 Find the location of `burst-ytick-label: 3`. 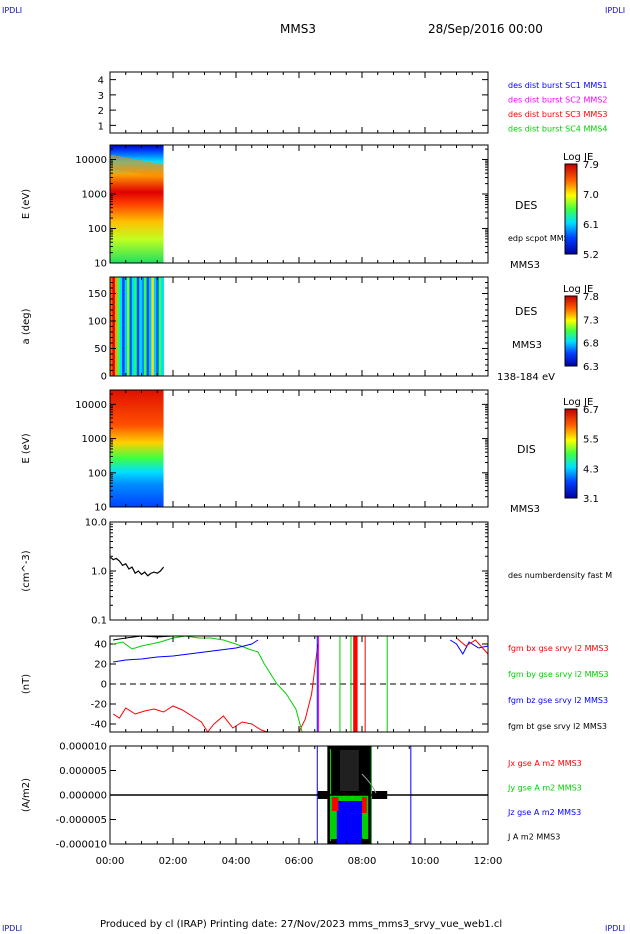

burst-ytick-label: 3 is located at coordinates (101, 96).